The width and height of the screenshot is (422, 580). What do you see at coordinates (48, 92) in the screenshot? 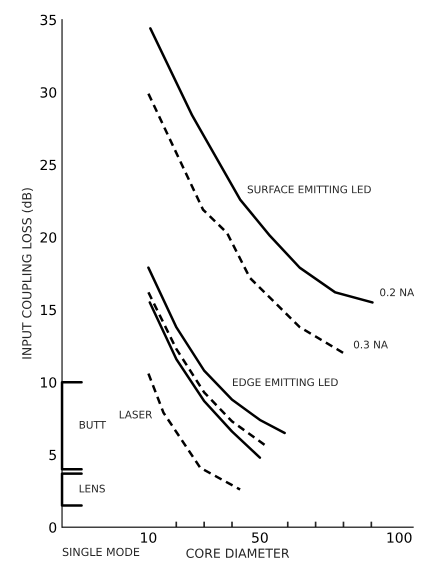
I see `y-tick-label: 30` at bounding box center [48, 92].